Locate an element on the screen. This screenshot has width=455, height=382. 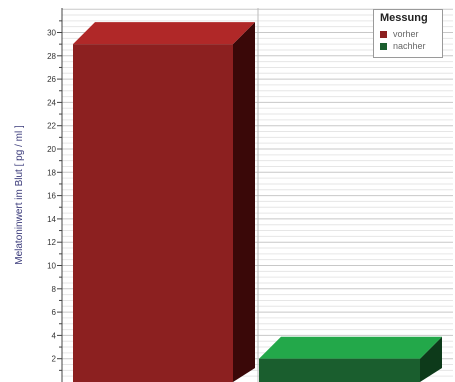
y-tick-label: 20 is located at coordinates (51, 149).